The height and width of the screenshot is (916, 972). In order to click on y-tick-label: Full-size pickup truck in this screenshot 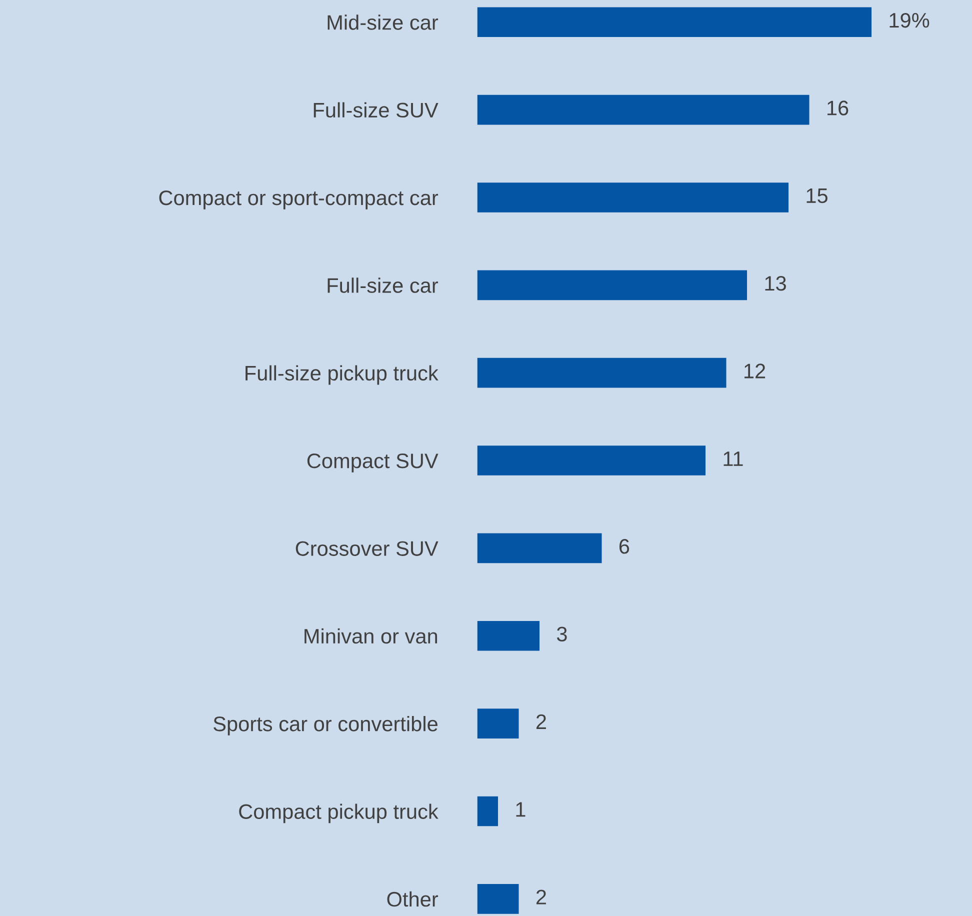, I will do `click(342, 375)`.